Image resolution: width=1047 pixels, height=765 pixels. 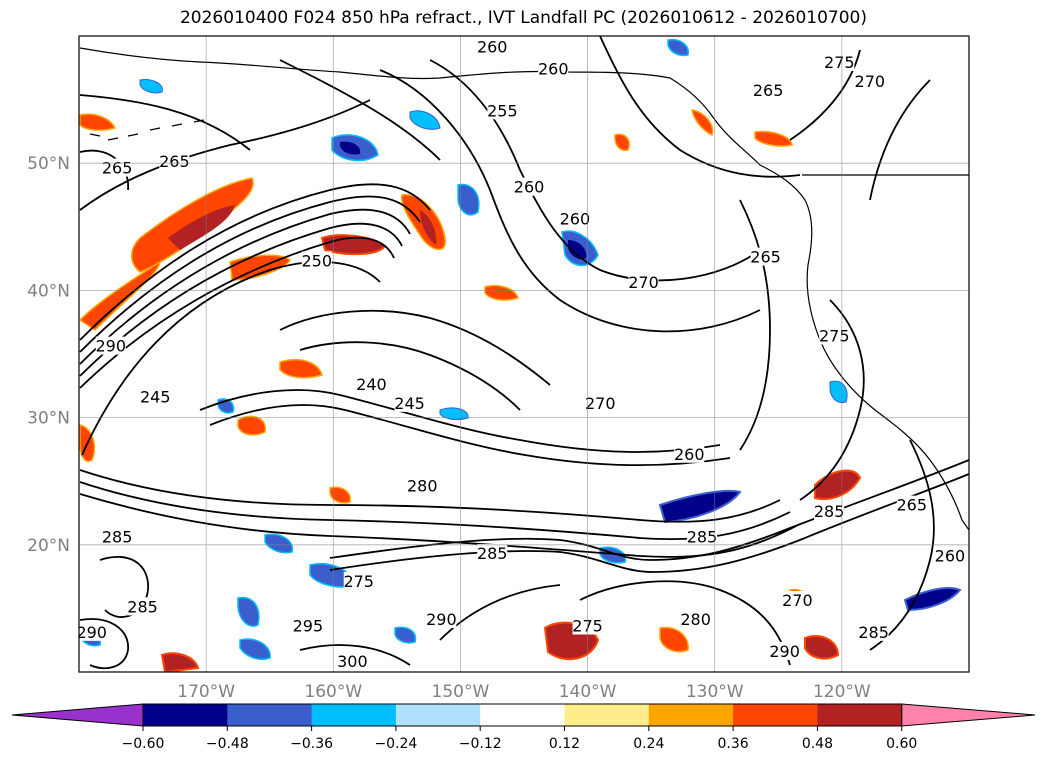 What do you see at coordinates (48, 419) in the screenshot?
I see `latitude-tick-label: 30°N` at bounding box center [48, 419].